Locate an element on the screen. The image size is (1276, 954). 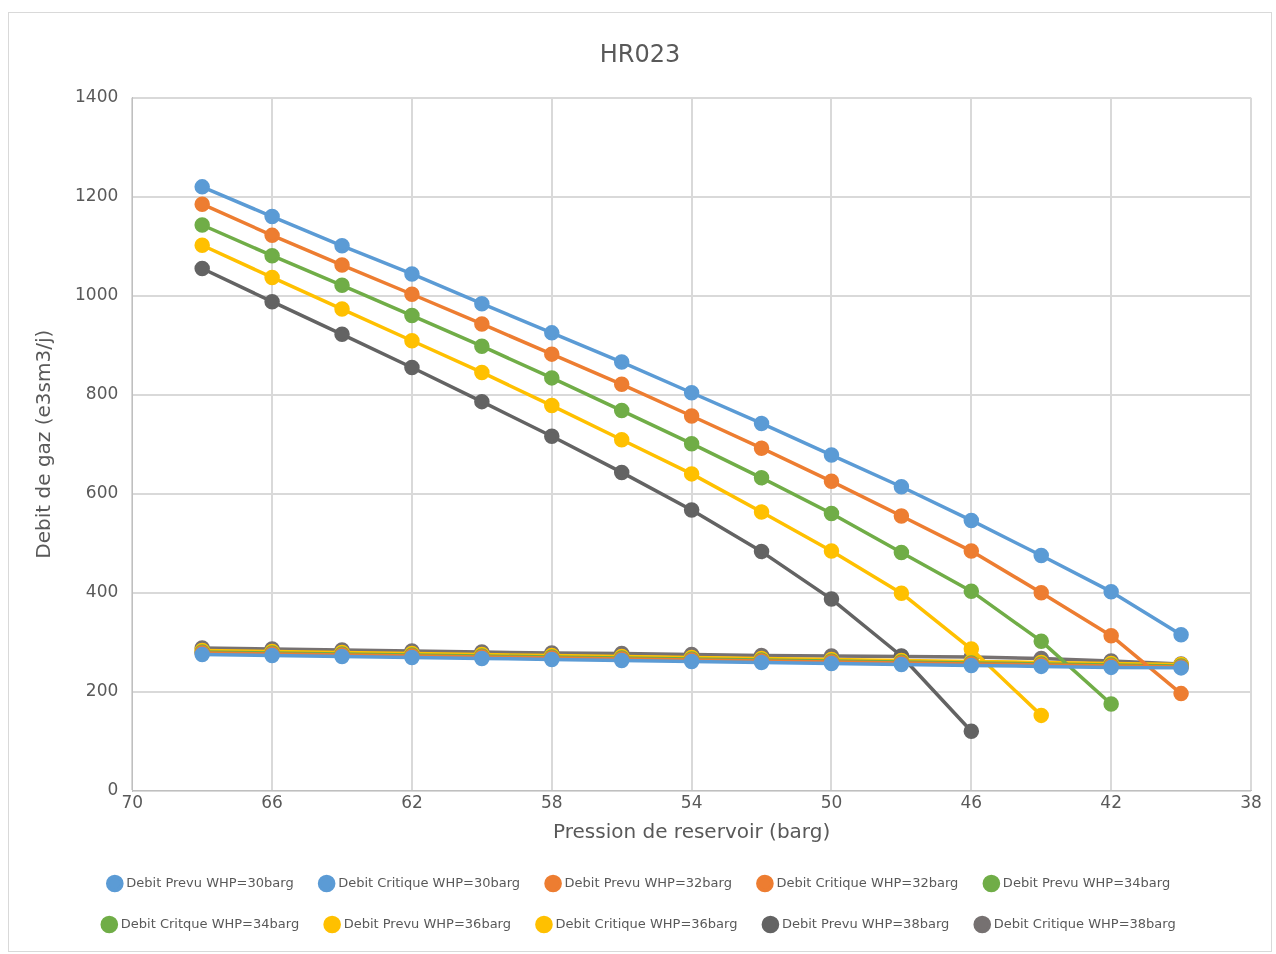
y-tick-label: 600 is located at coordinates (102, 492).